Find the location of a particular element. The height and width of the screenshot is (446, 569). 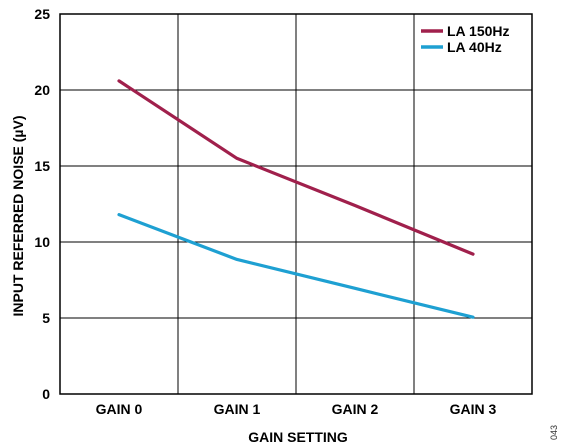

x-axis-title: GAIN SETTING is located at coordinates (298, 437).